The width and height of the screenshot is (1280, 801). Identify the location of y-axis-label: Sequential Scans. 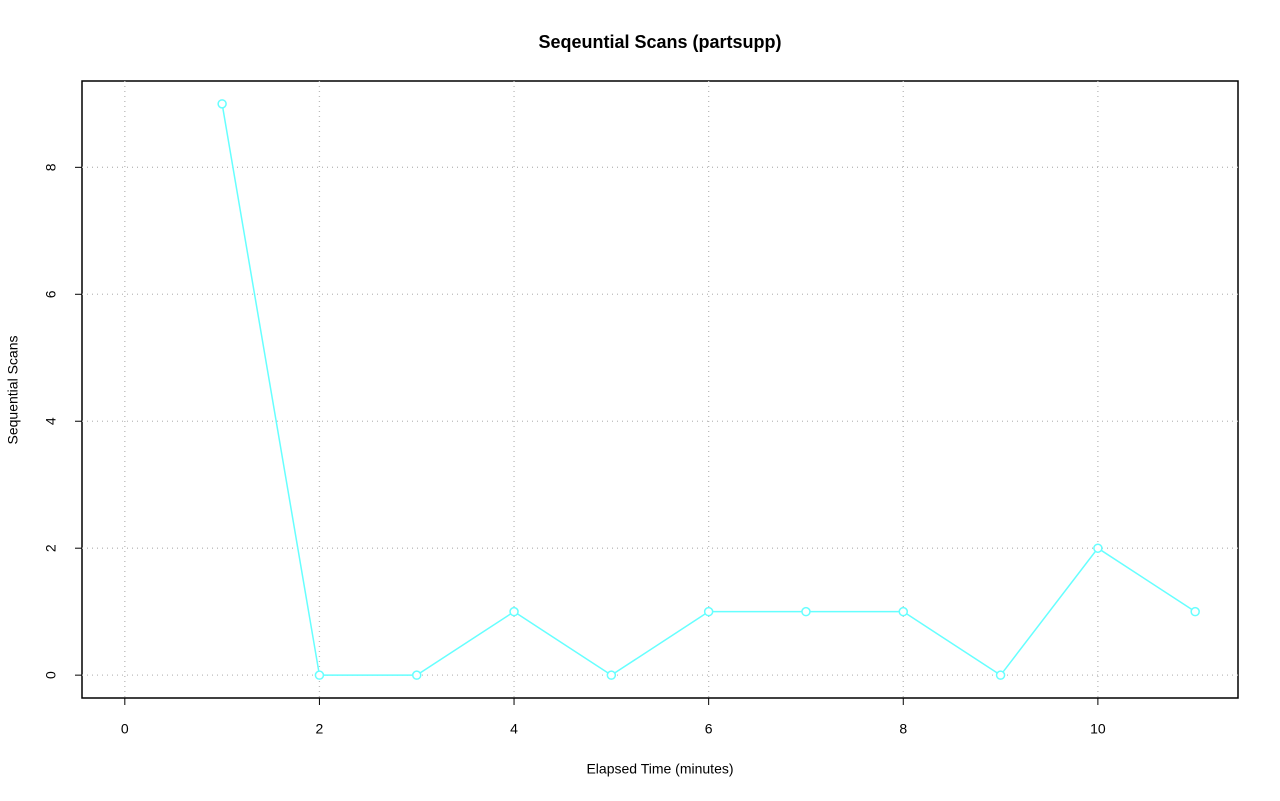
(13, 390).